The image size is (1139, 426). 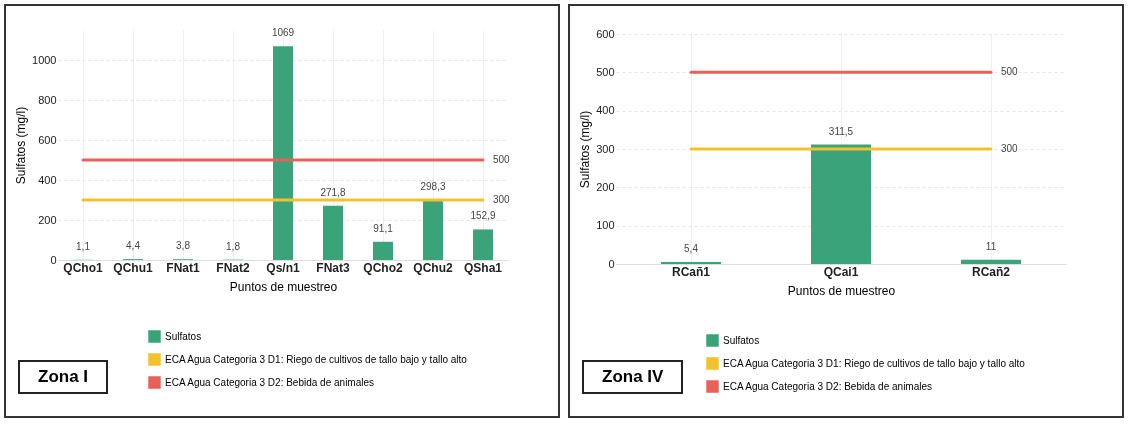 What do you see at coordinates (333, 267) in the screenshot?
I see `x-tick-label: FNat3` at bounding box center [333, 267].